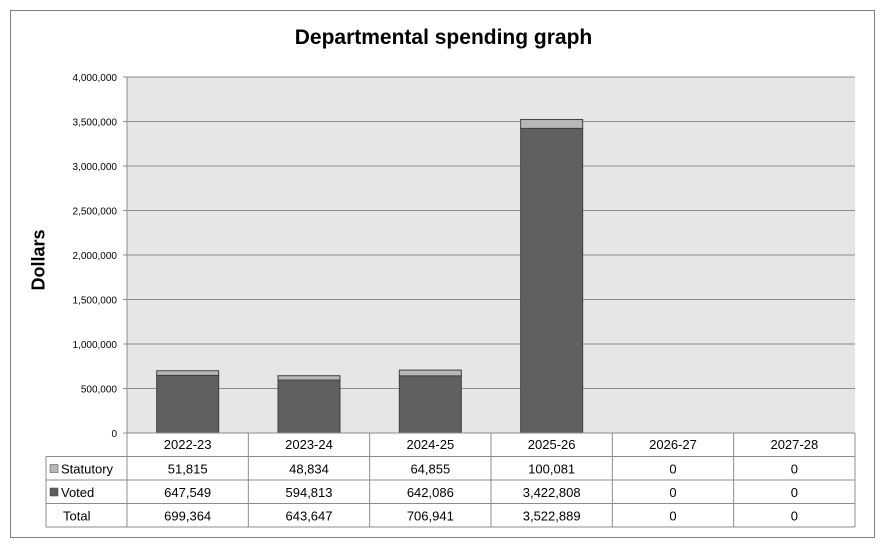 Image resolution: width=887 pixels, height=552 pixels. Describe the element at coordinates (309, 469) in the screenshot. I see `table-cell: 48,834` at that location.